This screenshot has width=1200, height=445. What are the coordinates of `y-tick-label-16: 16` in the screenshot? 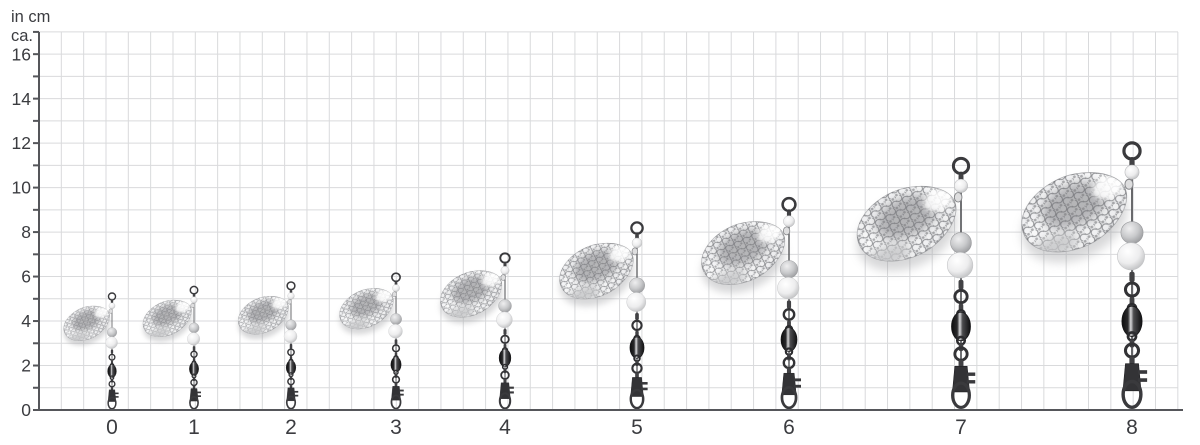 It's located at (21, 54).